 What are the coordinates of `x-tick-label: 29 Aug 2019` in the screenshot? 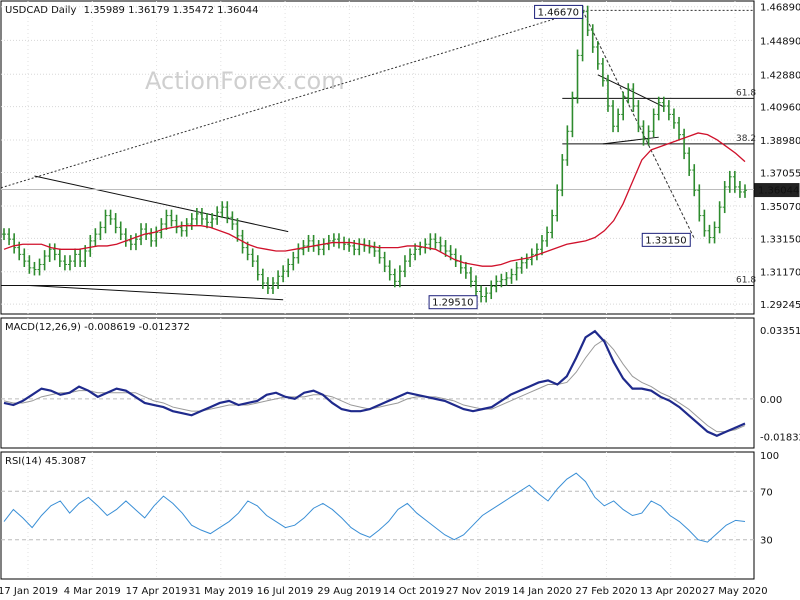 It's located at (349, 591).